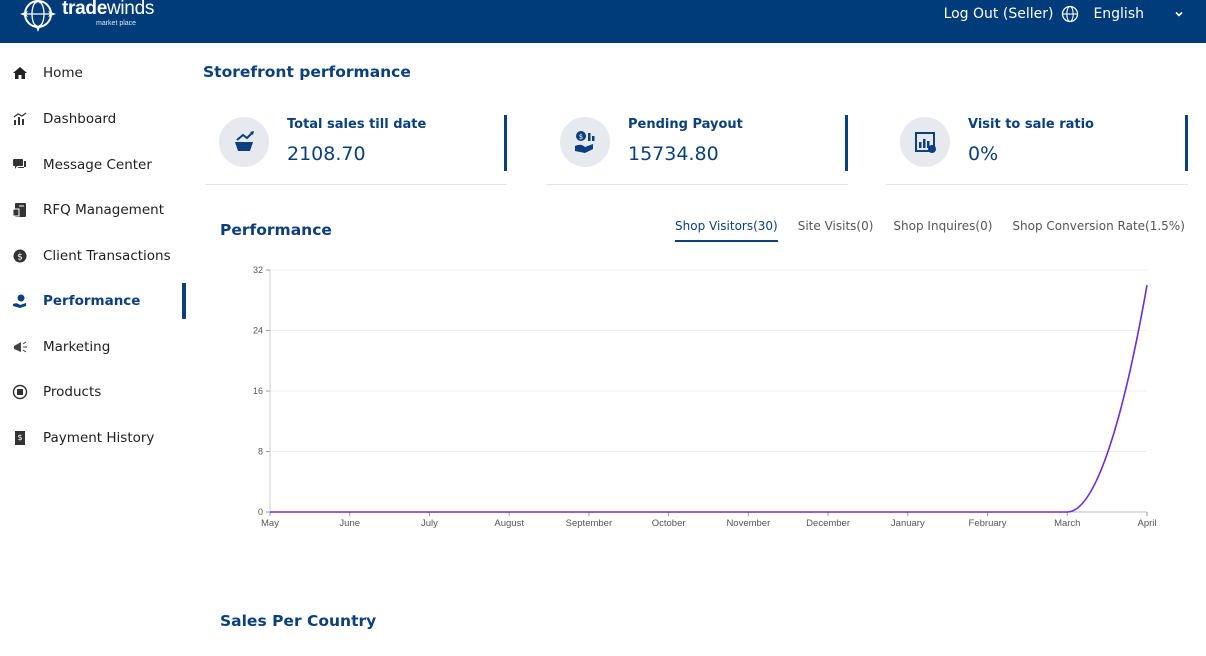 This screenshot has height=656, width=1206. What do you see at coordinates (38, 16) in the screenshot?
I see `logo-globe-icon` at bounding box center [38, 16].